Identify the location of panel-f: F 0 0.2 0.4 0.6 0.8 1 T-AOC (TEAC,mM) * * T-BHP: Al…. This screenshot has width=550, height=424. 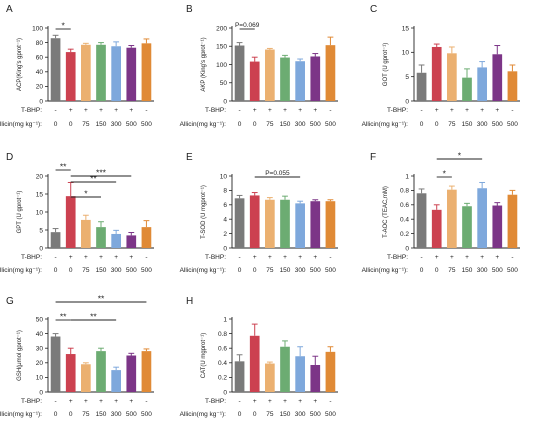
(441, 212).